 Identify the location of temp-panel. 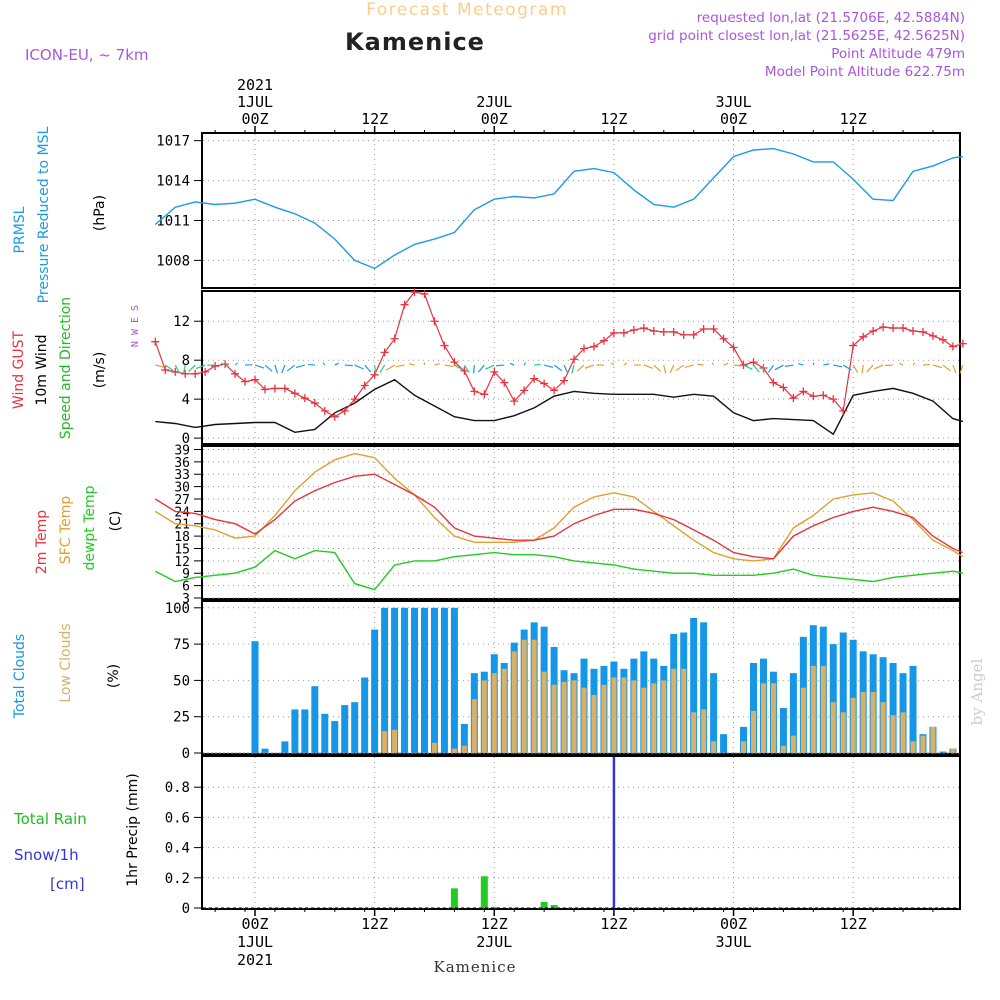
(581, 522).